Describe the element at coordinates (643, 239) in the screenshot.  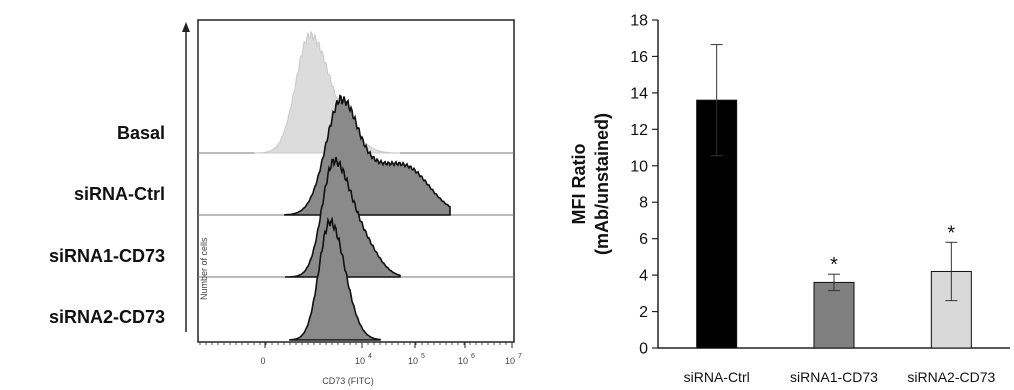
I see `bar-y-tick-label: 6` at that location.